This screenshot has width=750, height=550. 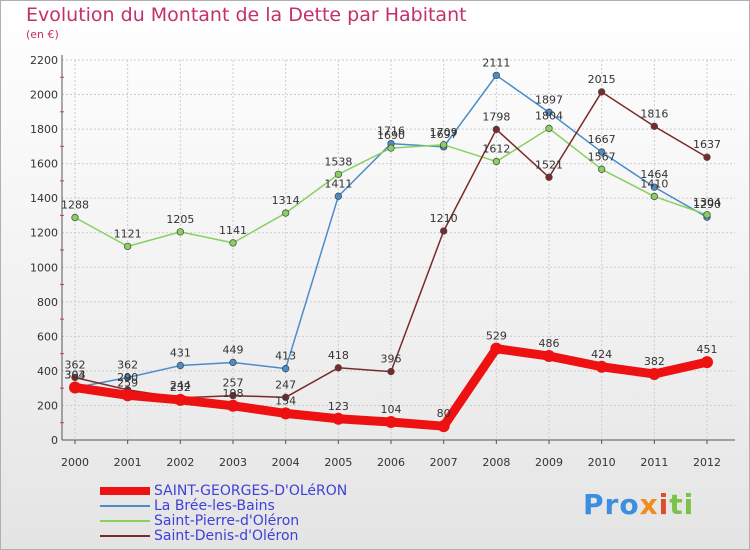 What do you see at coordinates (75, 462) in the screenshot?
I see `x-tick-label: 2000` at bounding box center [75, 462].